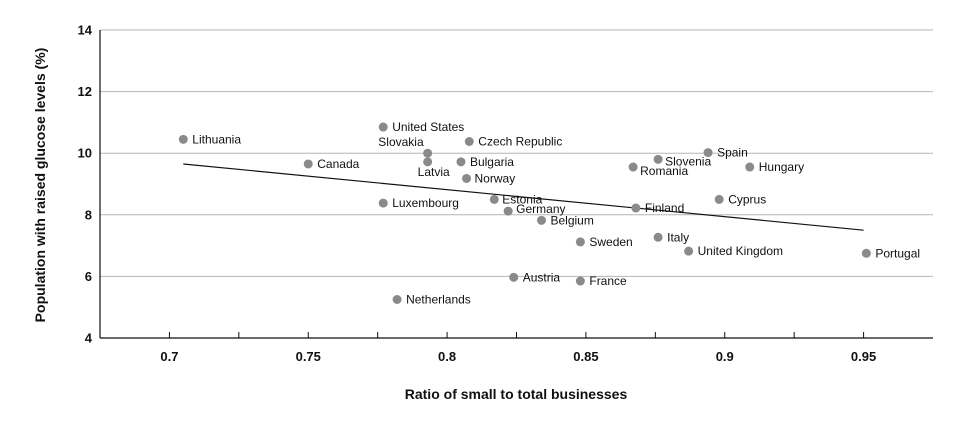 The width and height of the screenshot is (975, 430). I want to click on point-label: Hungary, so click(781, 167).